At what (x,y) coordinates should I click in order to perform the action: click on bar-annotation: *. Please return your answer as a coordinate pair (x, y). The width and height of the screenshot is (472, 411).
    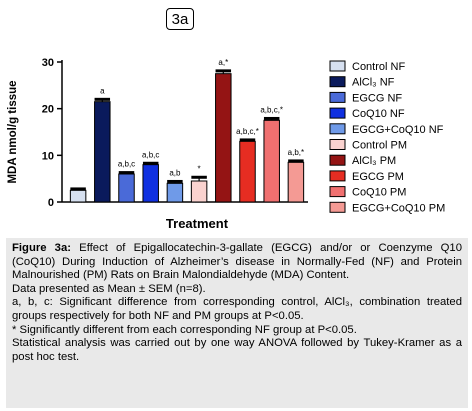
    Looking at the image, I should click on (199, 168).